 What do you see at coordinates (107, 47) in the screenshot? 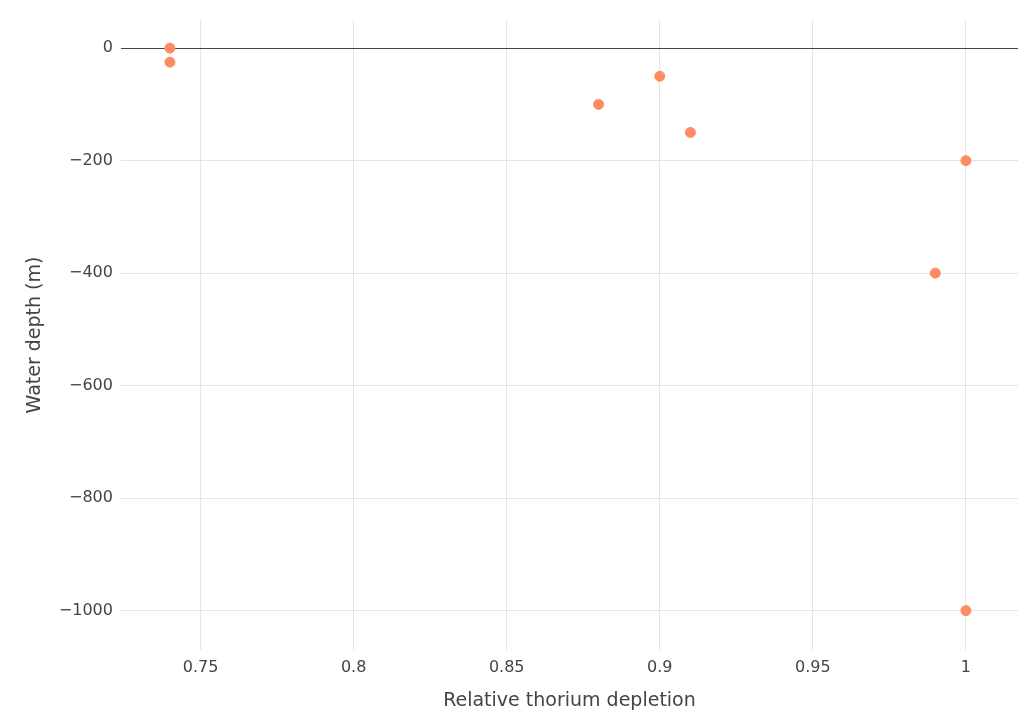
I see `y-tick-label: 0` at bounding box center [107, 47].